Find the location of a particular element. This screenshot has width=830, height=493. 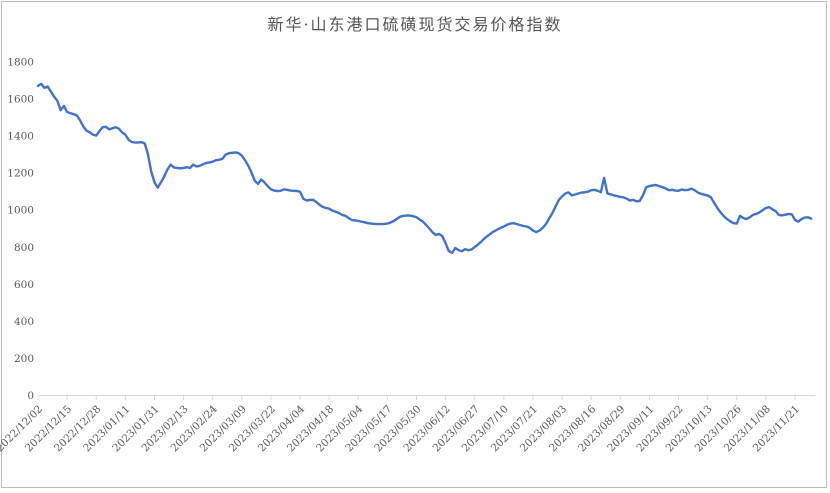

y-tick-label: 600 is located at coordinates (24, 285).